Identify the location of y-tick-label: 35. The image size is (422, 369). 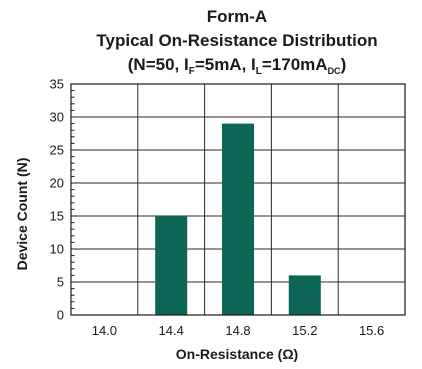
(57, 84).